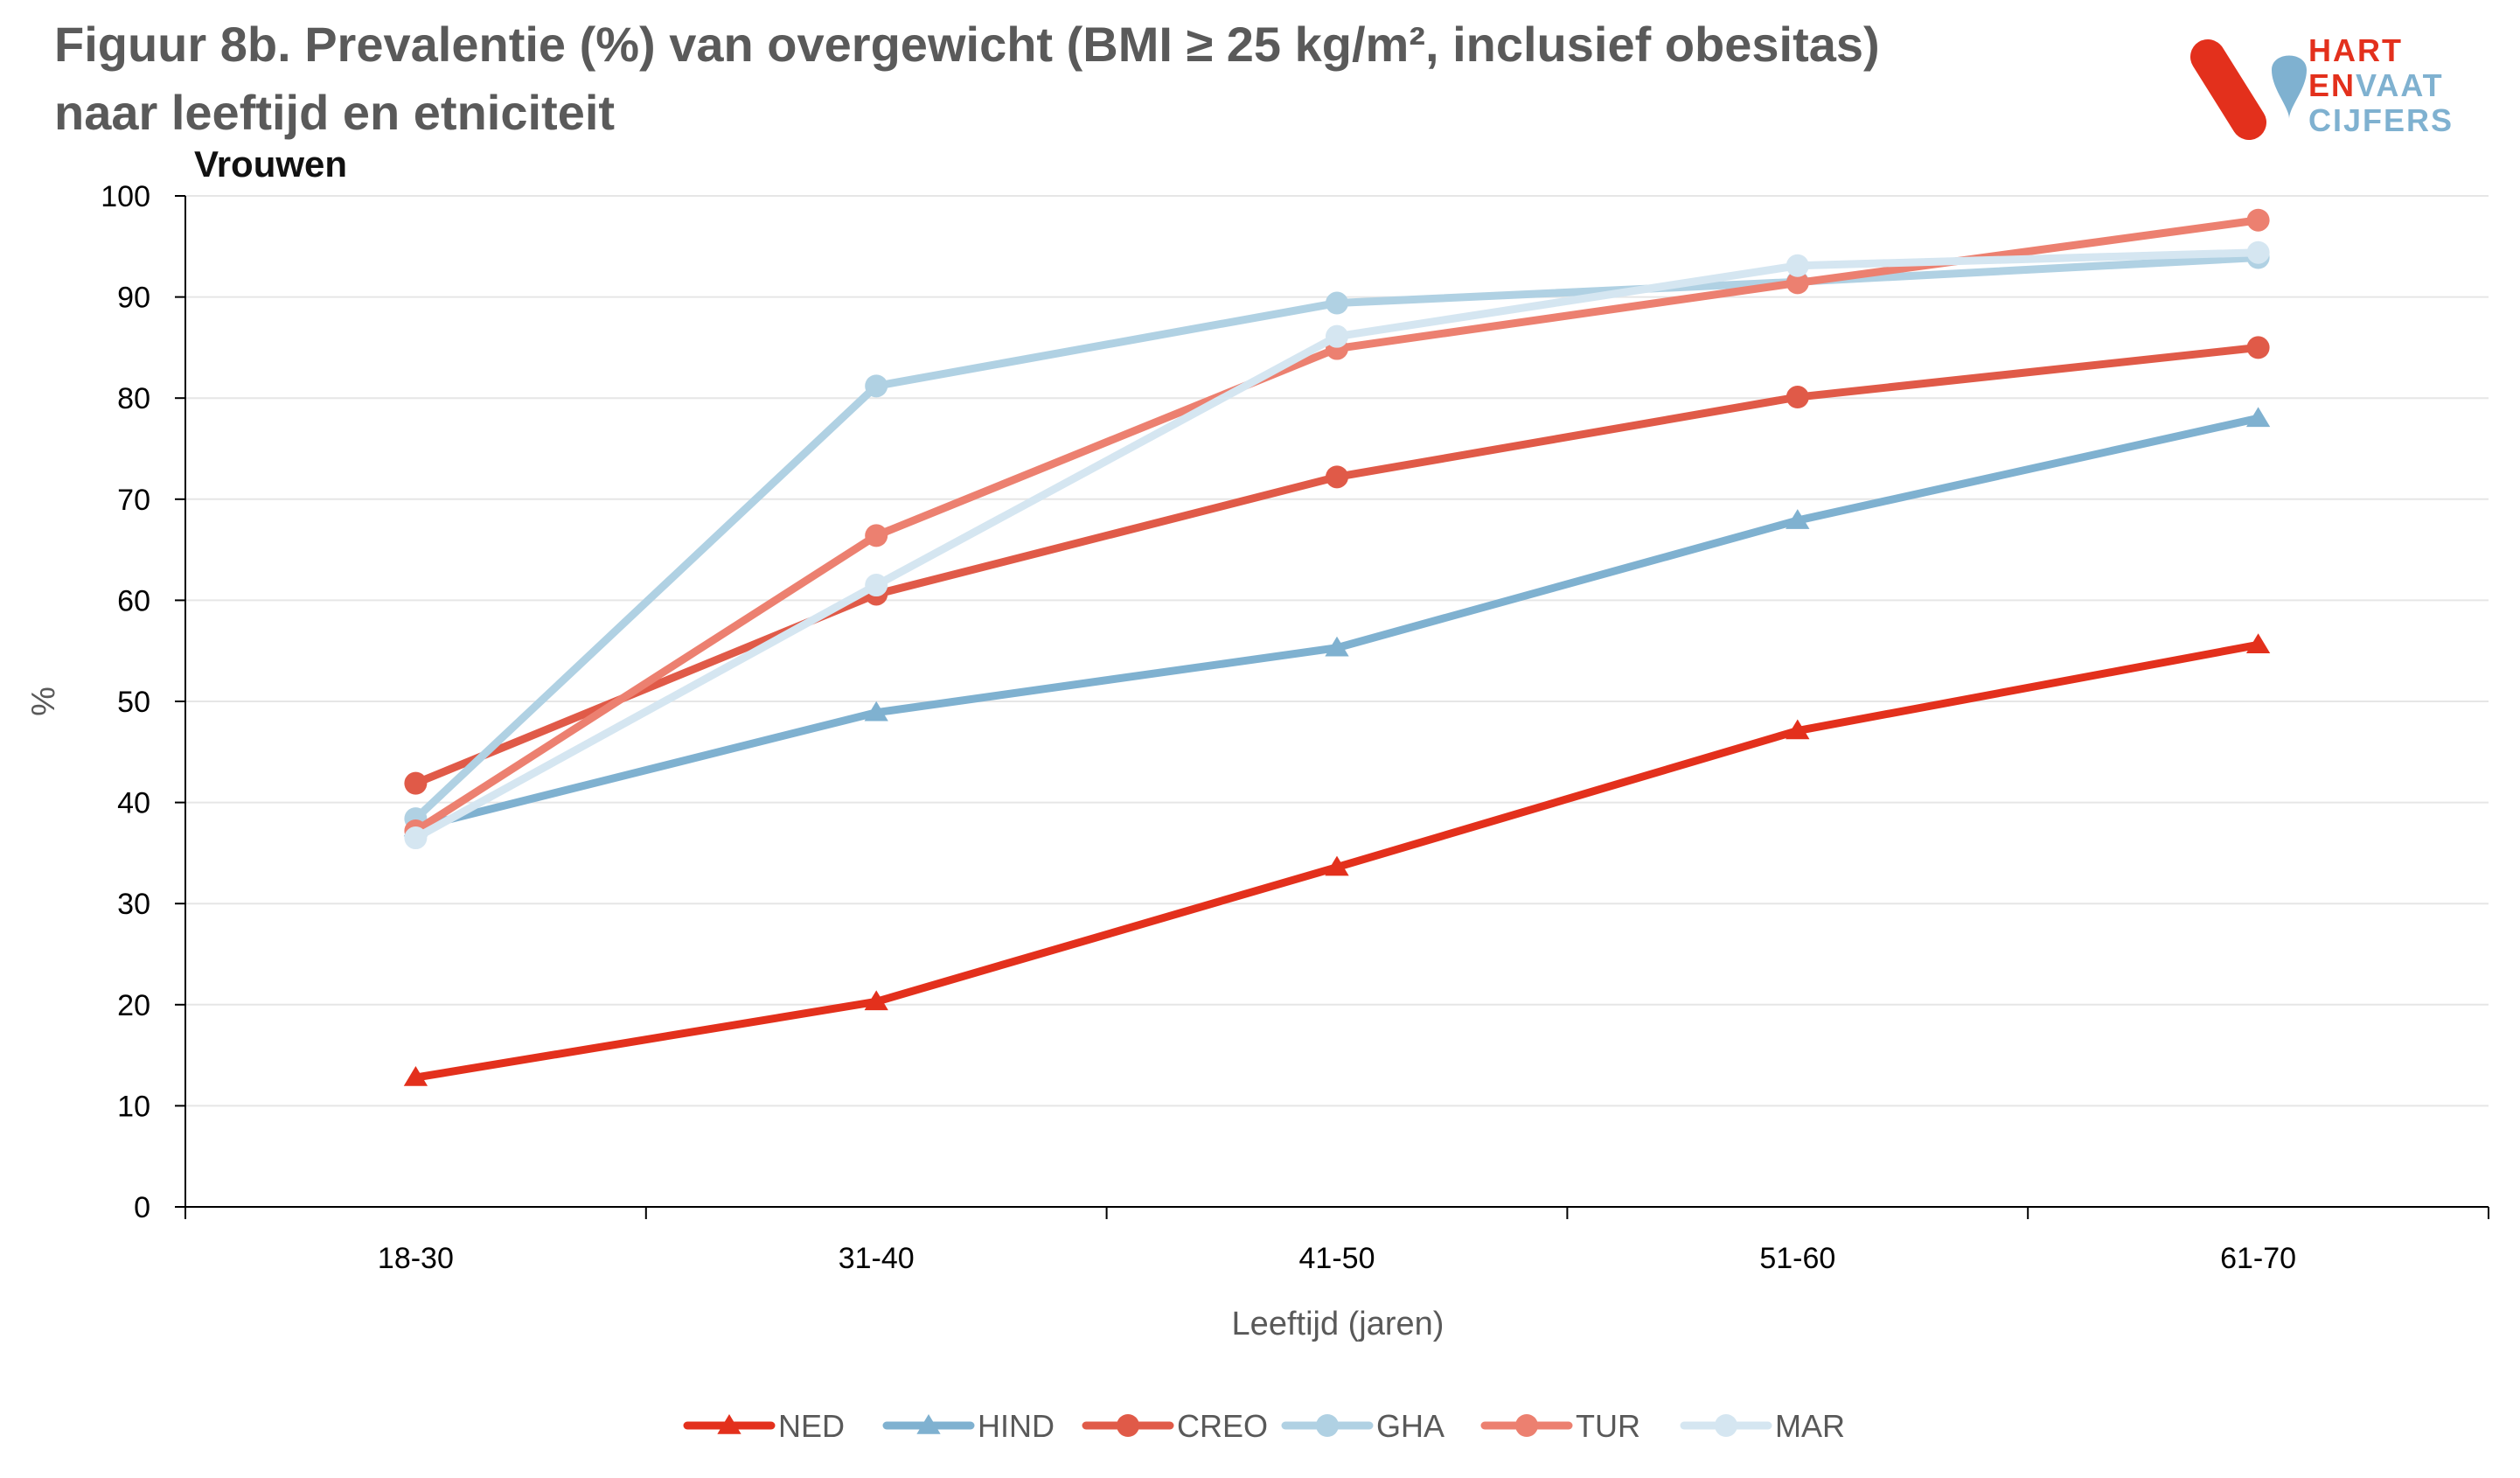 Image resolution: width=2520 pixels, height=1478 pixels. Describe the element at coordinates (133, 399) in the screenshot. I see `y-tick-label: 80` at that location.